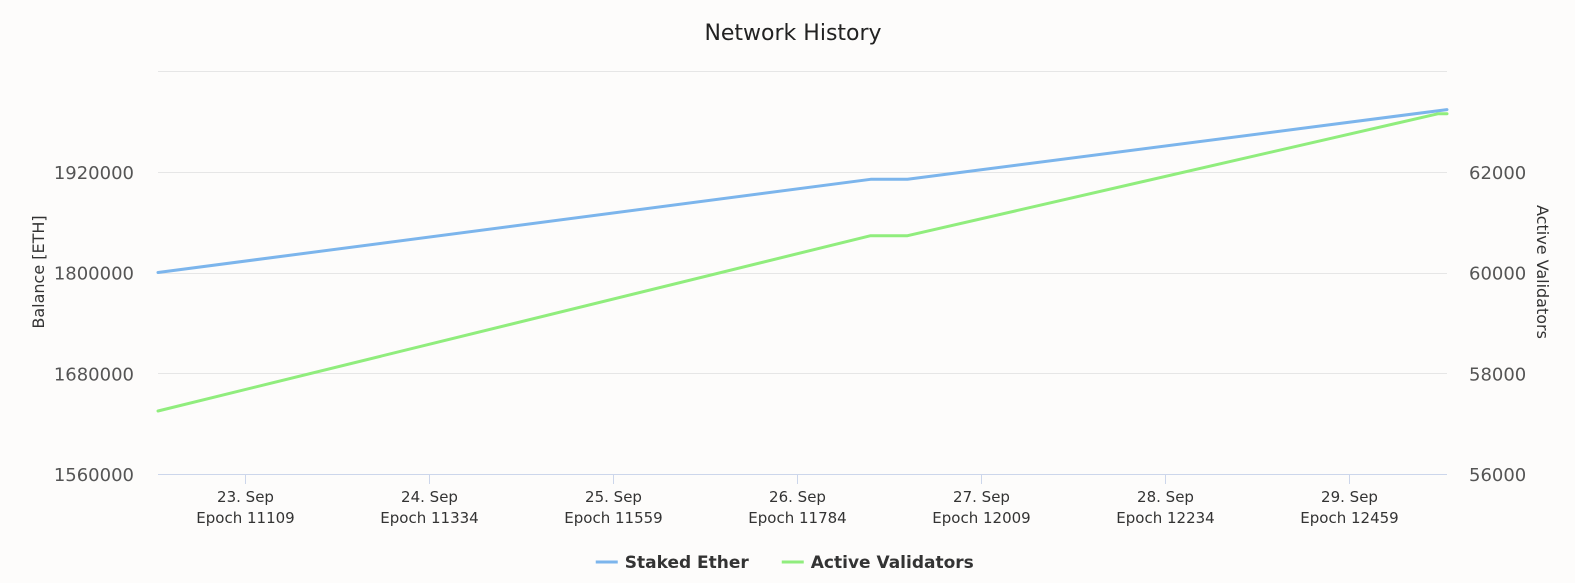 The height and width of the screenshot is (583, 1575). Describe the element at coordinates (613, 497) in the screenshot. I see `x-tick-date-label: 25. Sep` at that location.